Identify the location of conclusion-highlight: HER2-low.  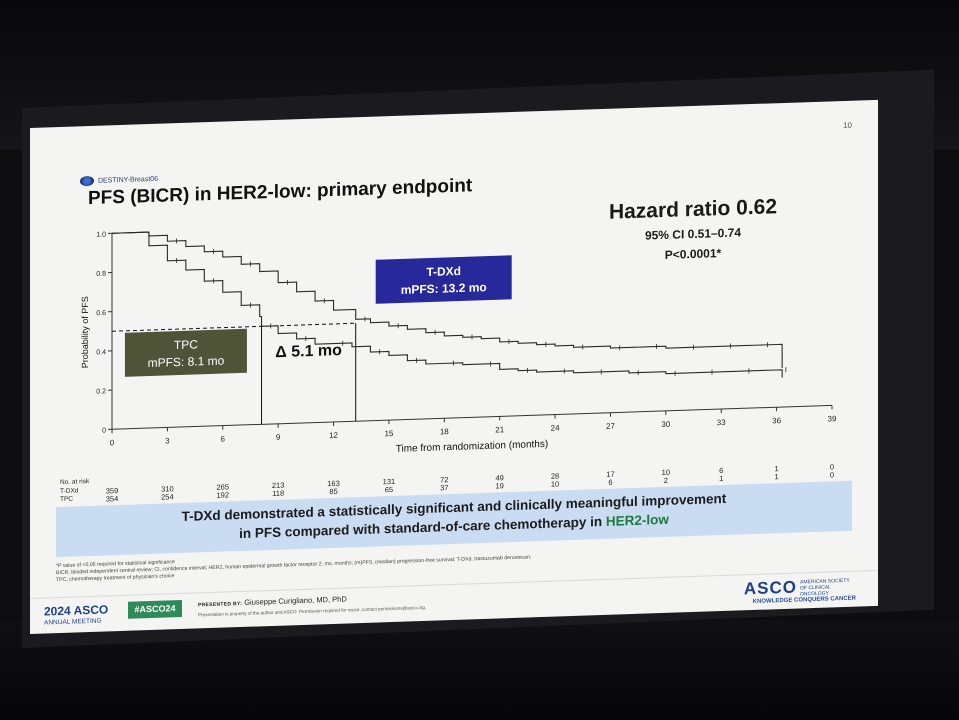
(637, 520).